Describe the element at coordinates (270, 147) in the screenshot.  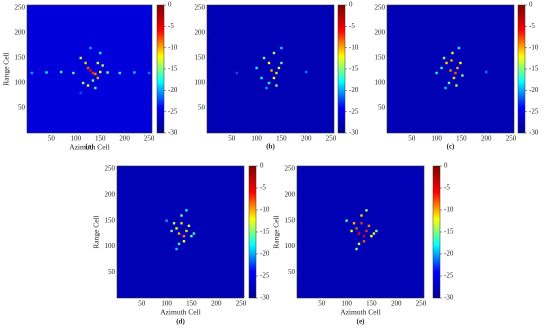
I see `panel-label: (b)` at that location.